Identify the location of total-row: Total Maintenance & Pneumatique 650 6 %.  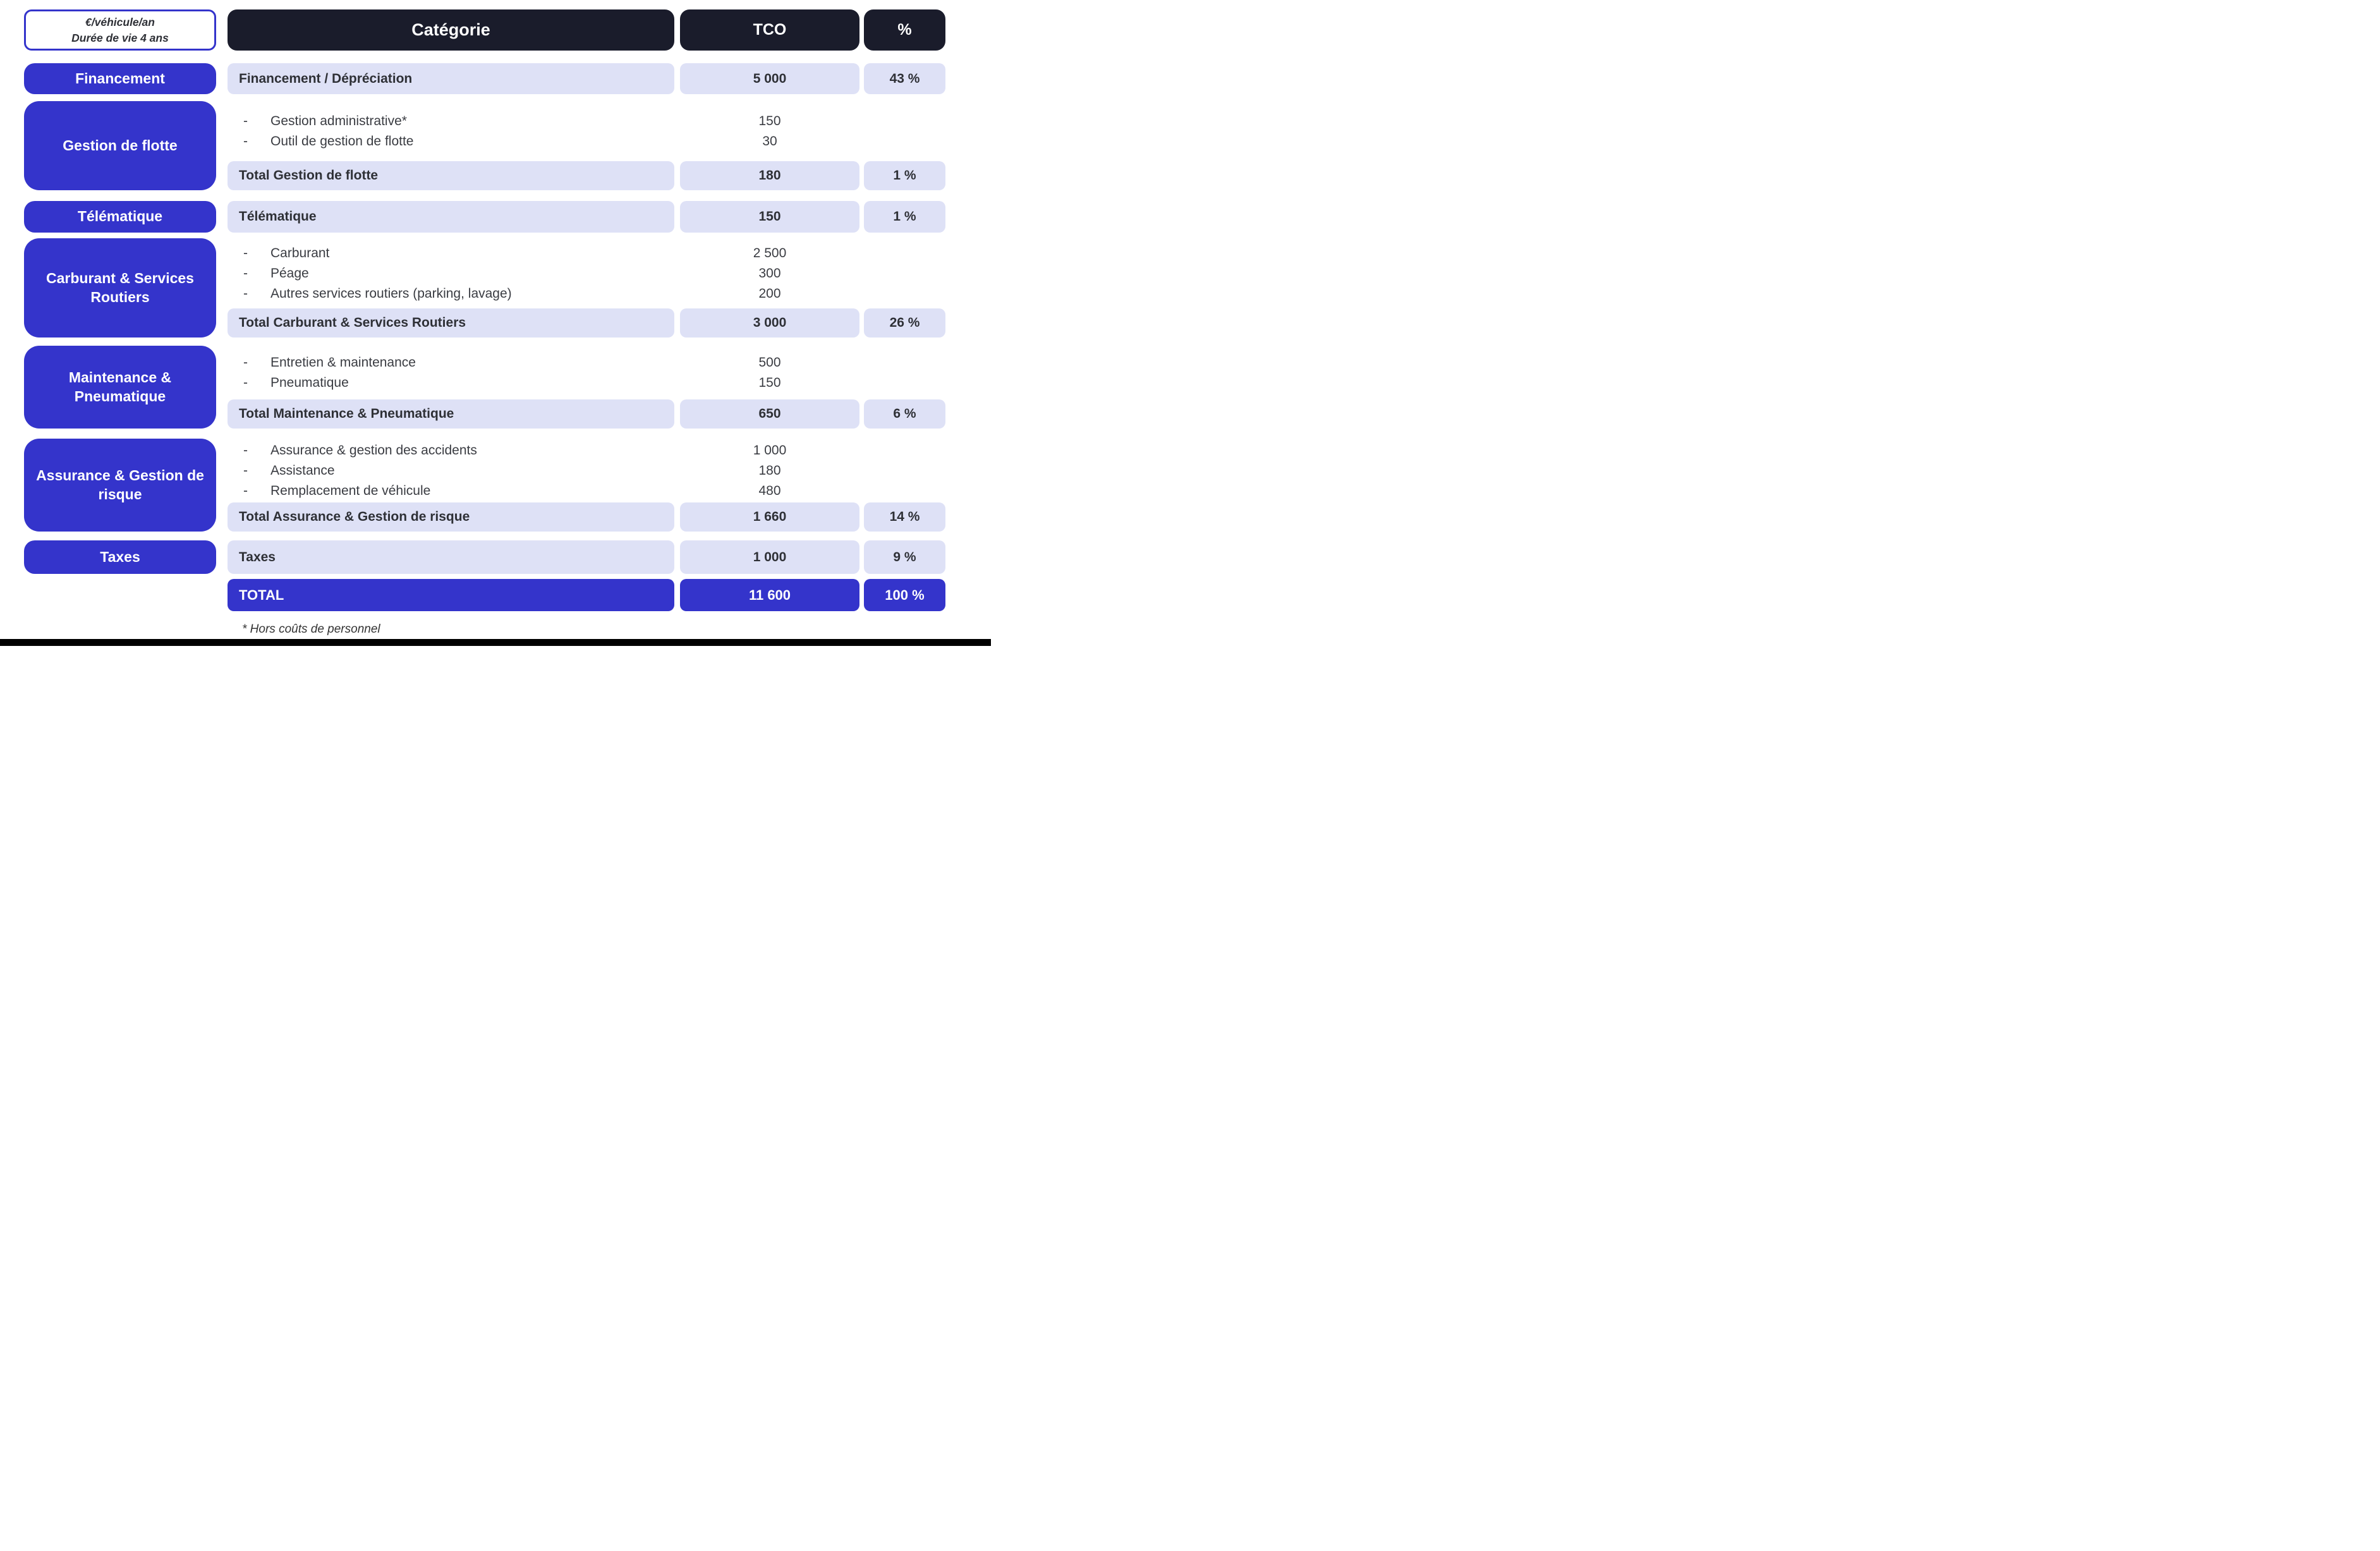
(609, 414).